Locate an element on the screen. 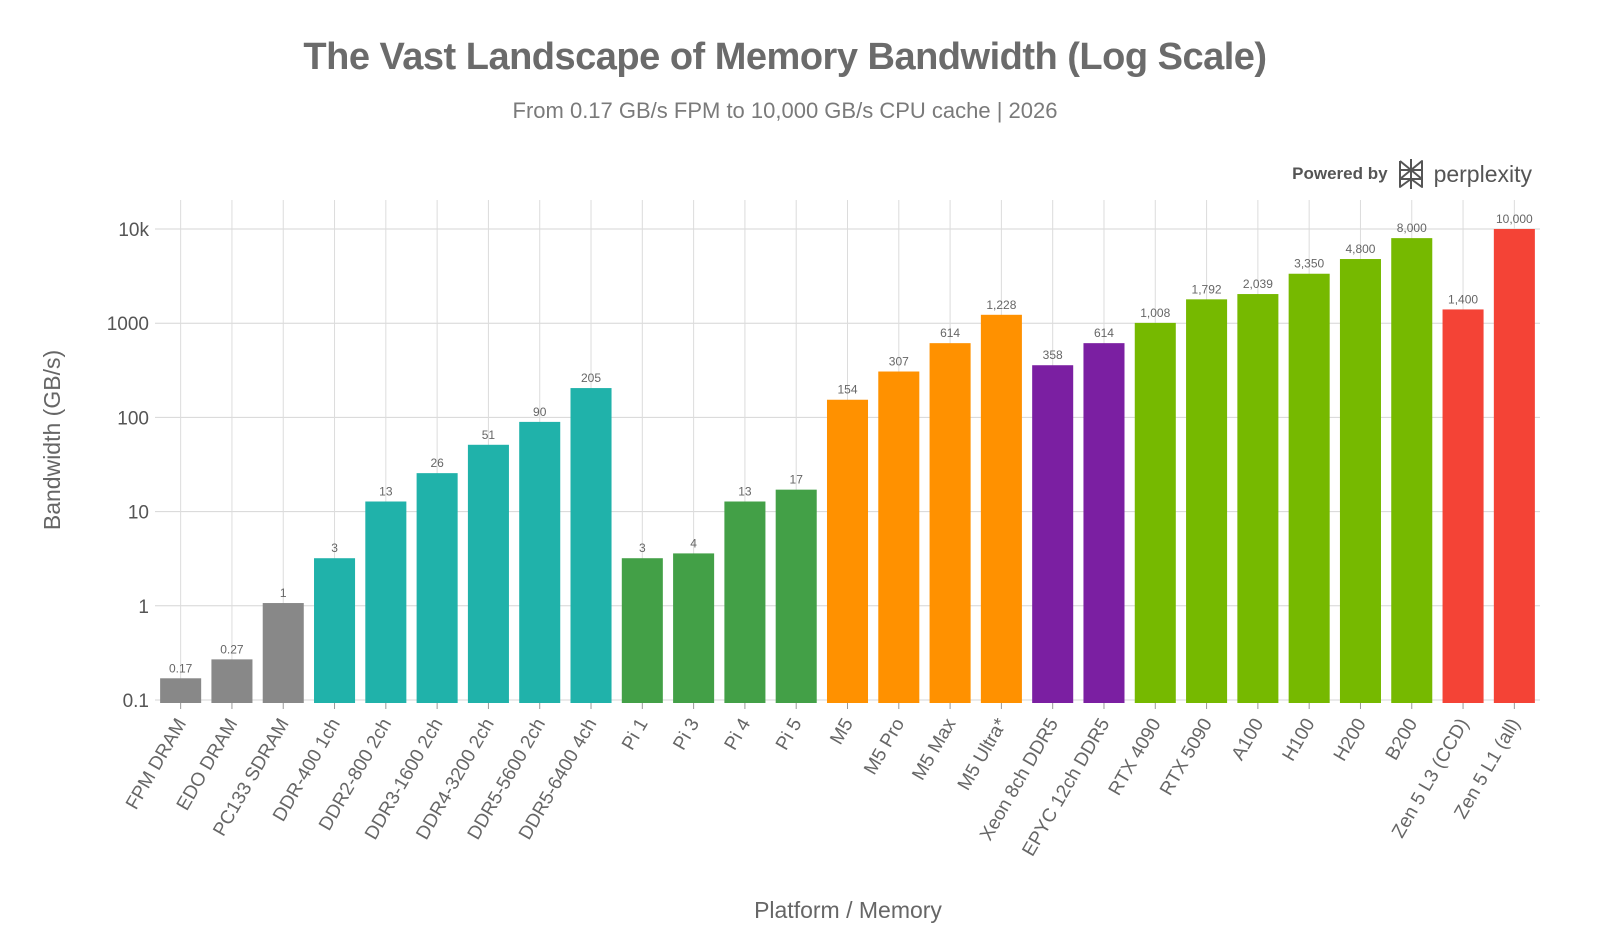 This screenshot has width=1600, height=933. y-tick-label: 100 is located at coordinates (133, 418).